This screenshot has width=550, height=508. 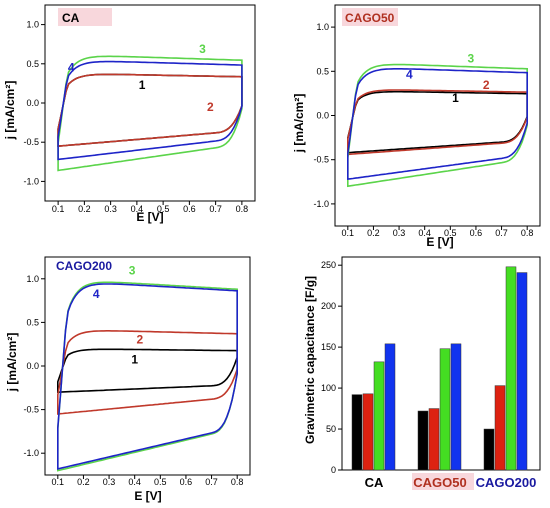 What do you see at coordinates (328, 347) in the screenshot?
I see `y-tick-label: 150` at bounding box center [328, 347].